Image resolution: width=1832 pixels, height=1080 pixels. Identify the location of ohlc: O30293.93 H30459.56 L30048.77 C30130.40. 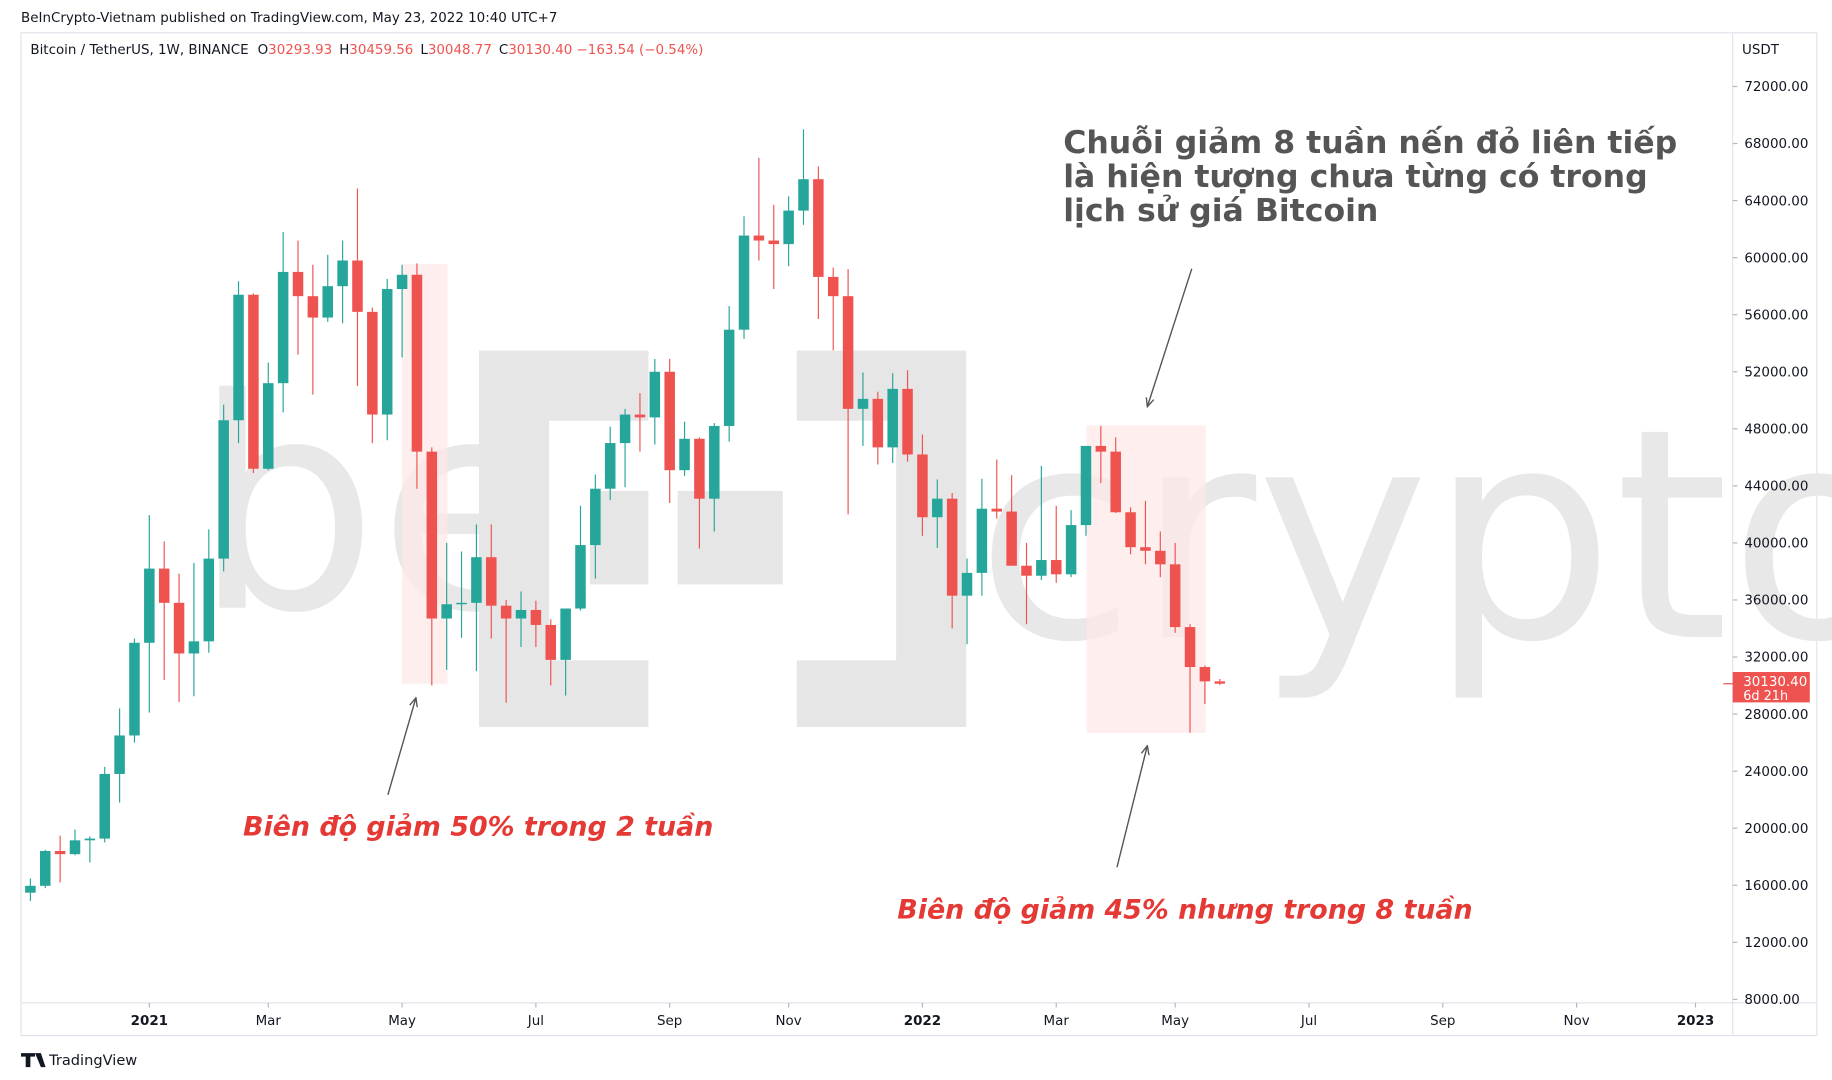
(415, 50).